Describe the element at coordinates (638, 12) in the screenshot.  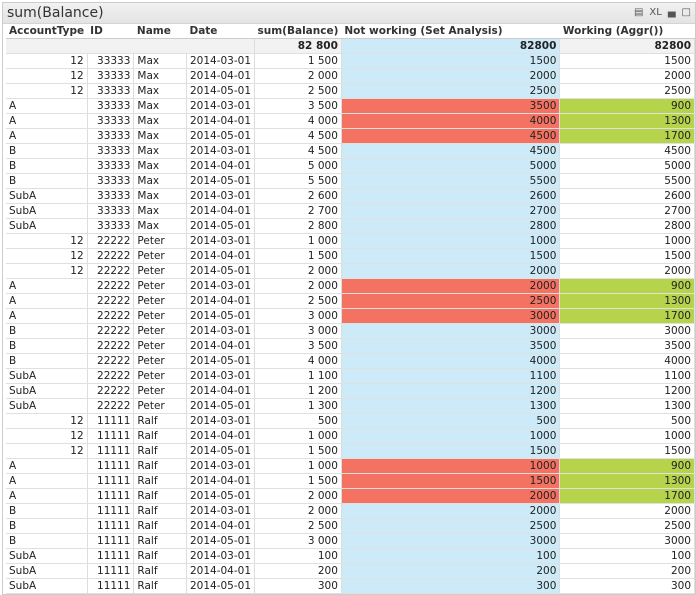
I see `print-icon: ▤` at that location.